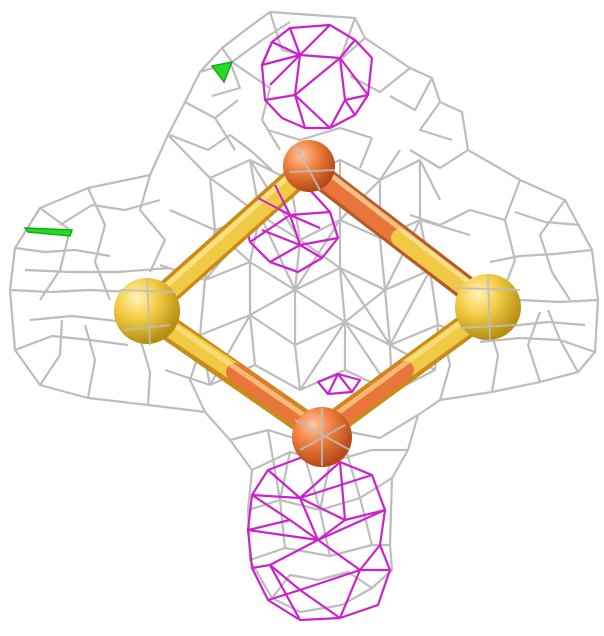 Image resolution: width=604 pixels, height=636 pixels. Describe the element at coordinates (222, 72) in the screenshot. I see `green-marker-top` at that location.